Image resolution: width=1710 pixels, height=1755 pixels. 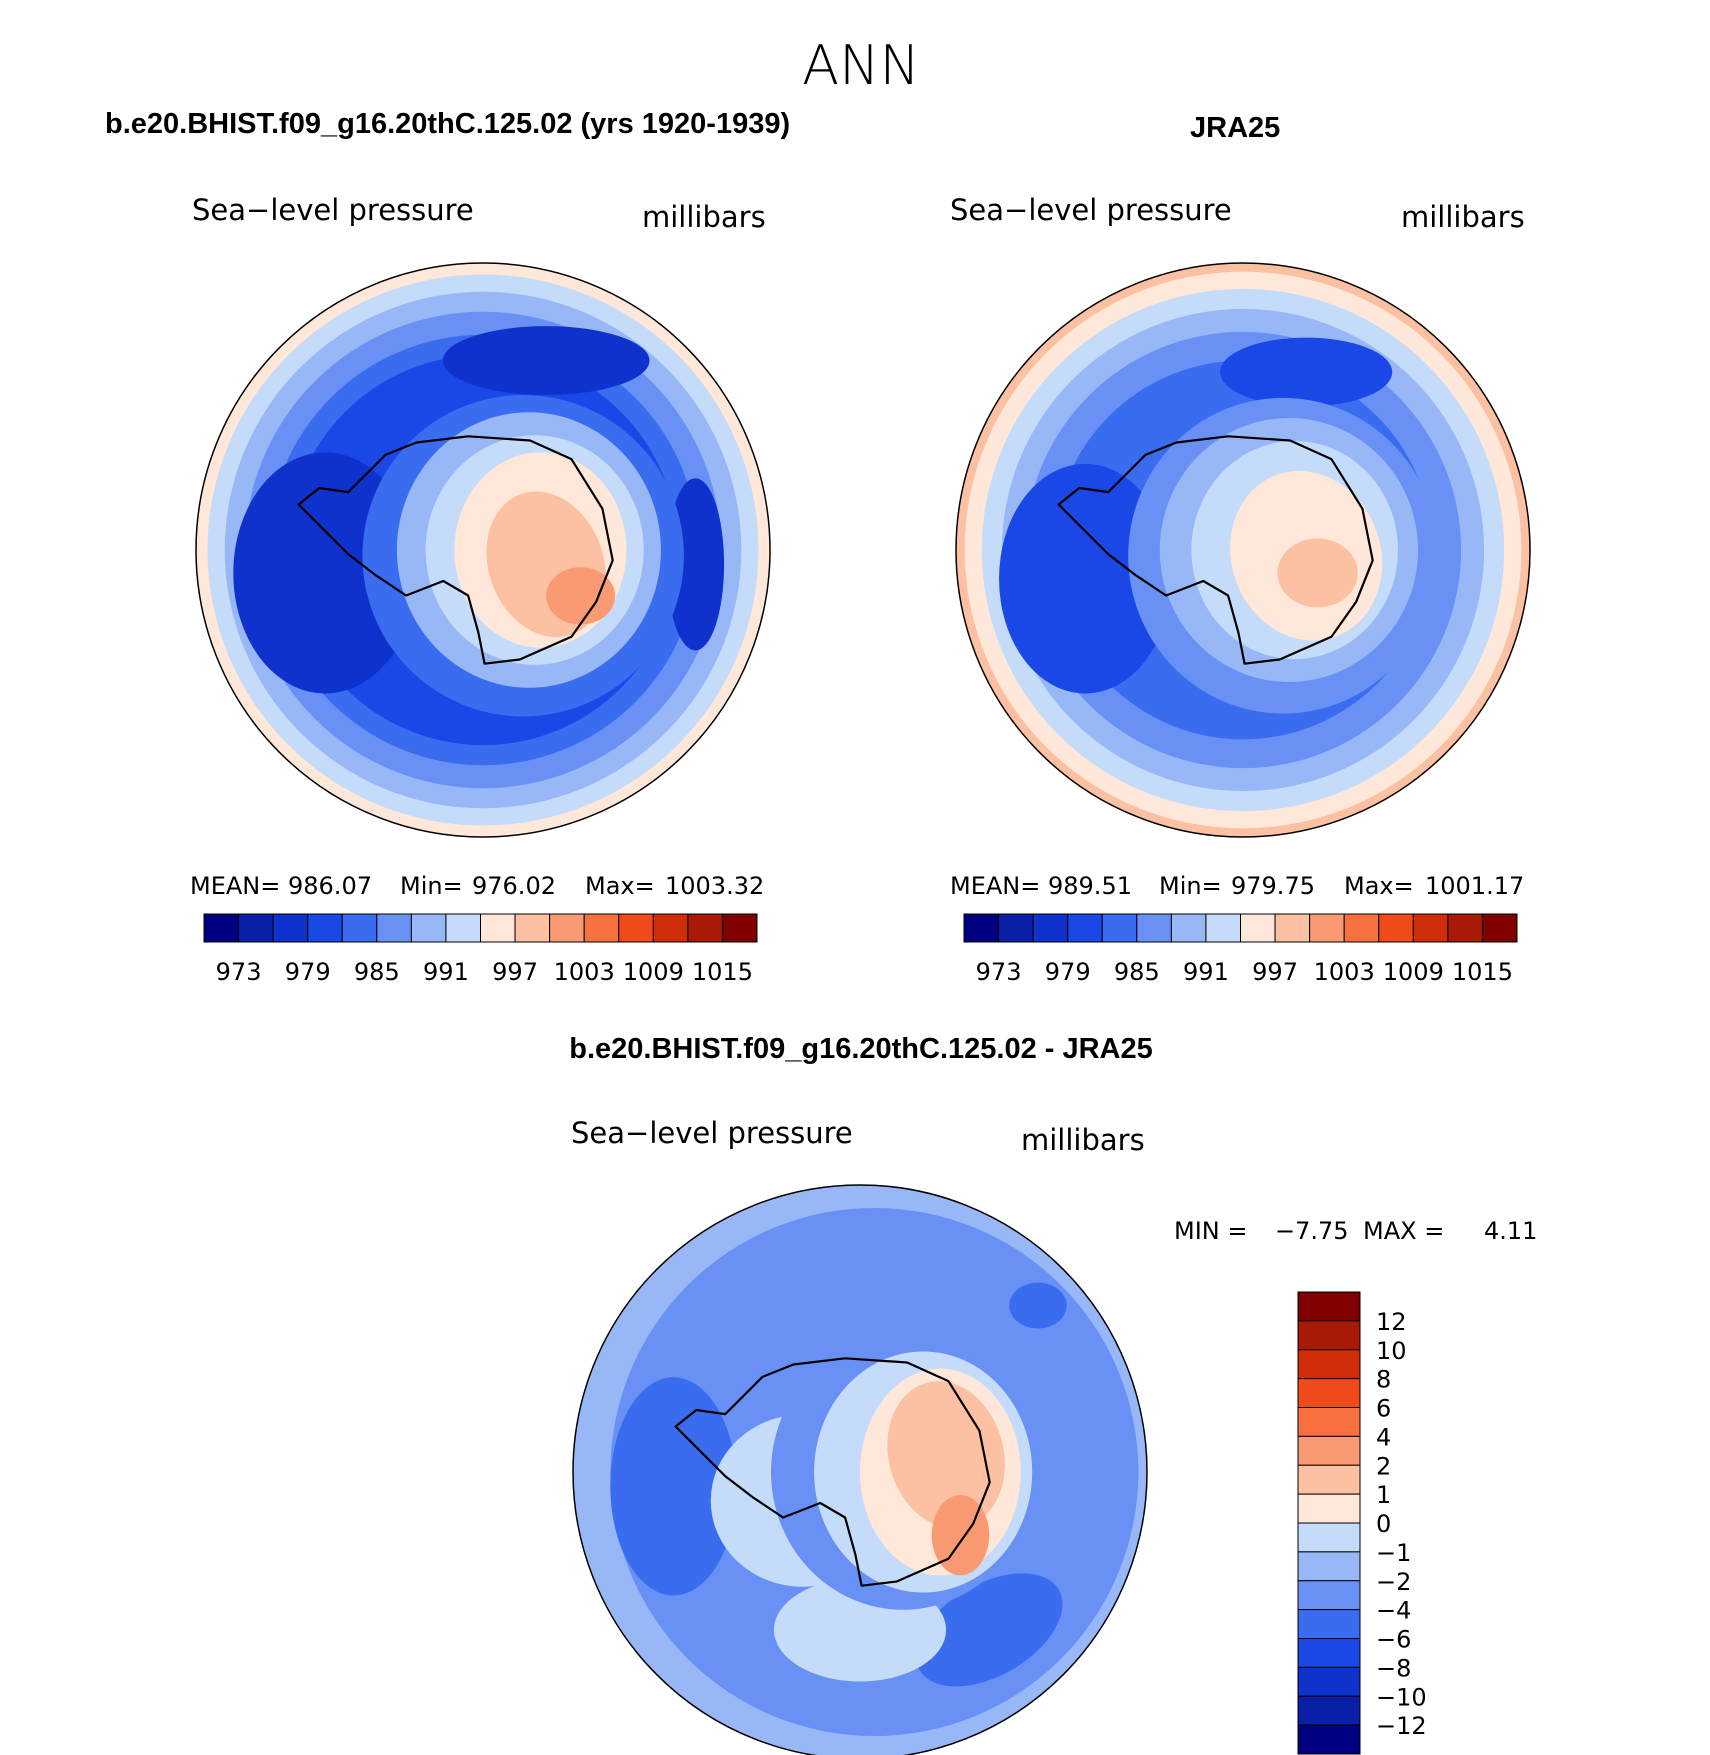 I want to click on mean-label: MEAN=, so click(x=995, y=886).